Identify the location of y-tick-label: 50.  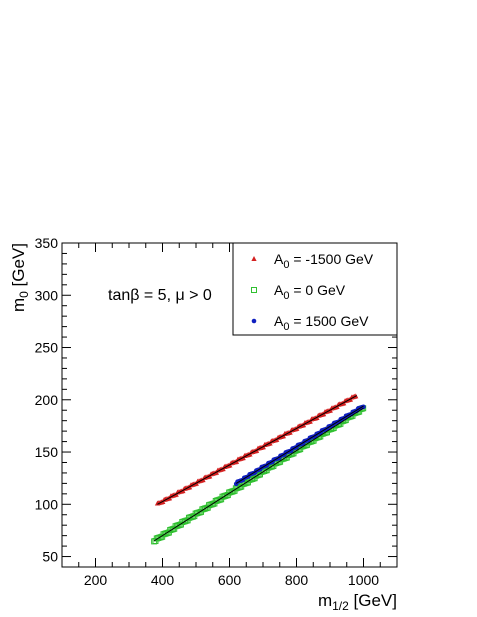
(50, 557).